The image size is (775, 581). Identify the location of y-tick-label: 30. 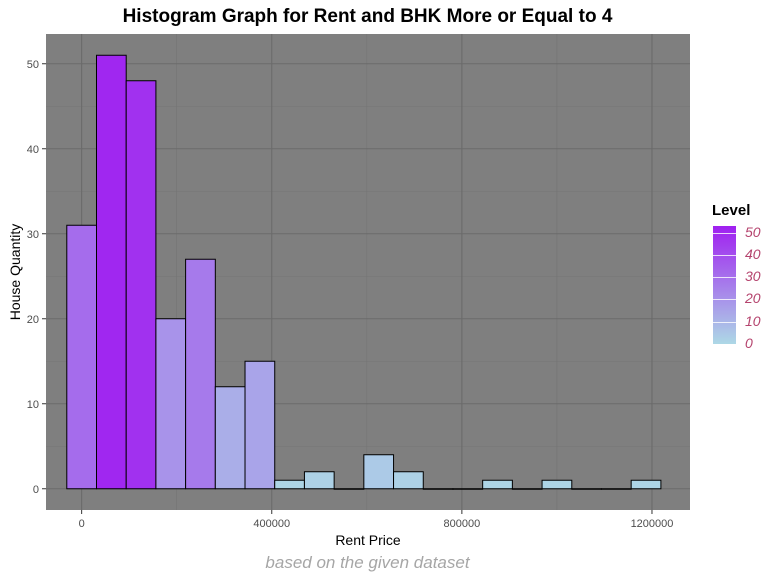
(33, 235).